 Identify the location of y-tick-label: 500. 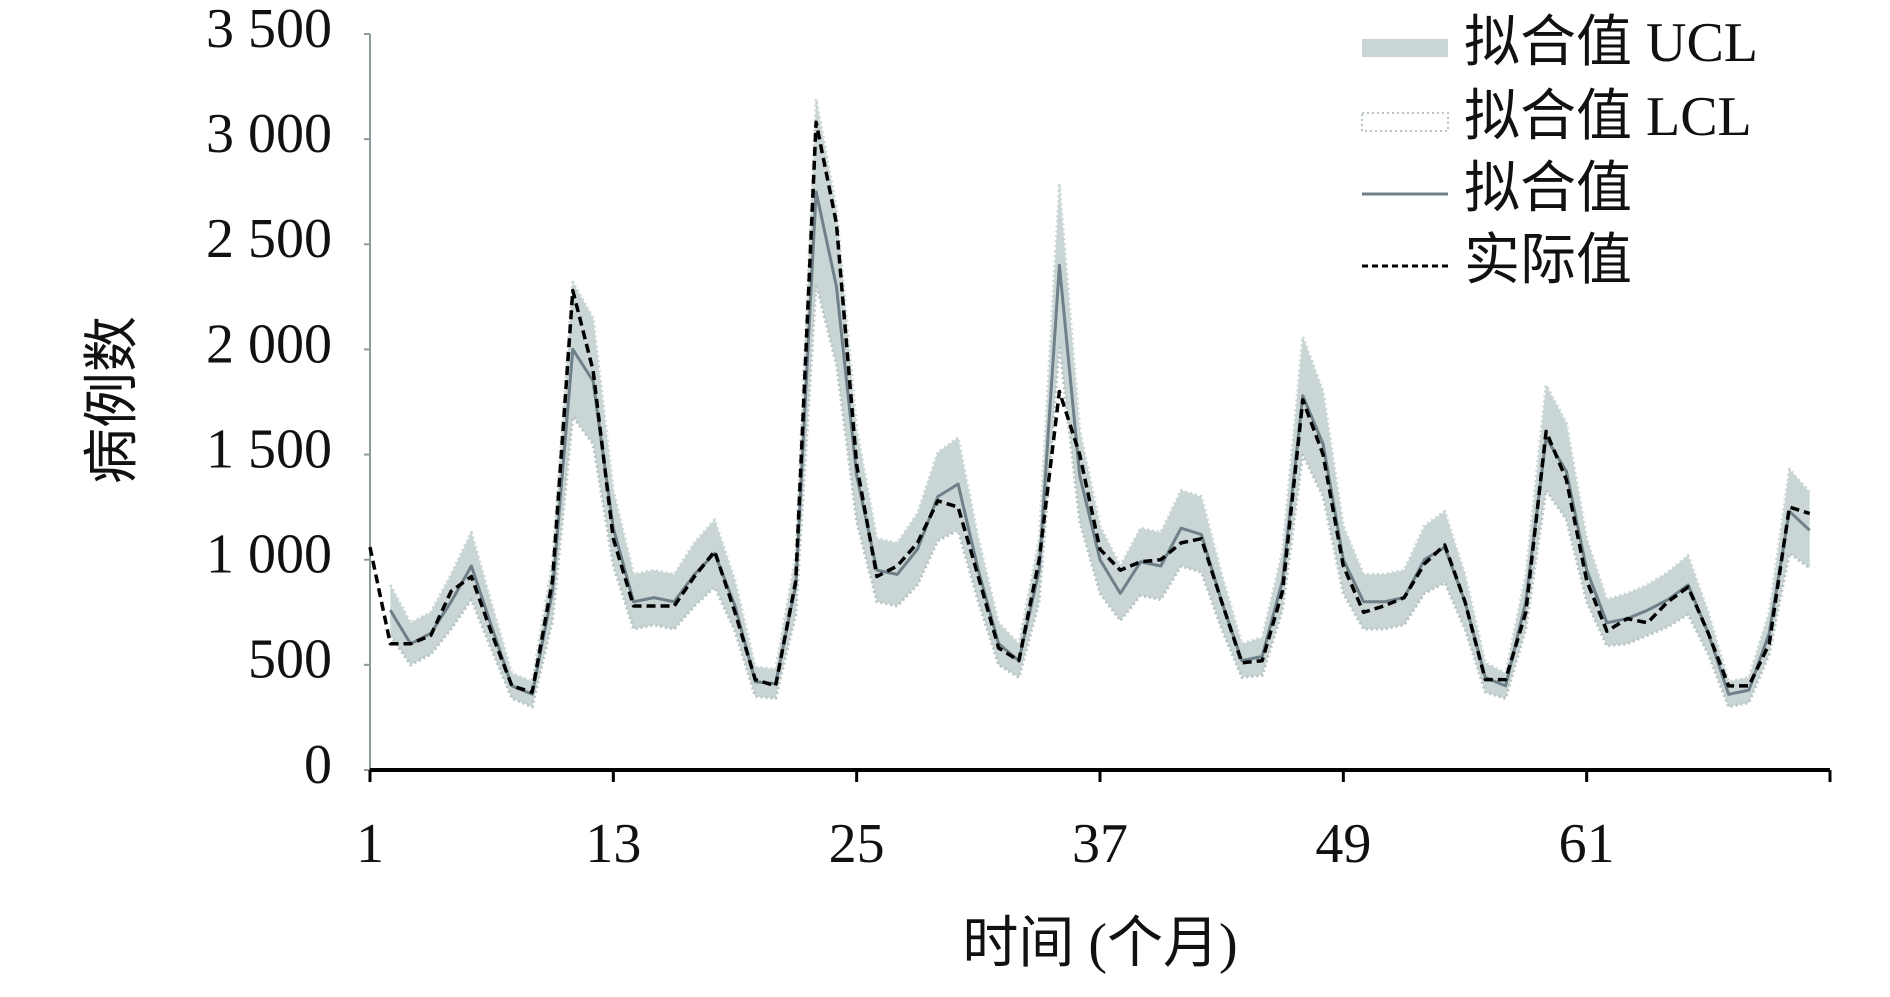
(290, 660).